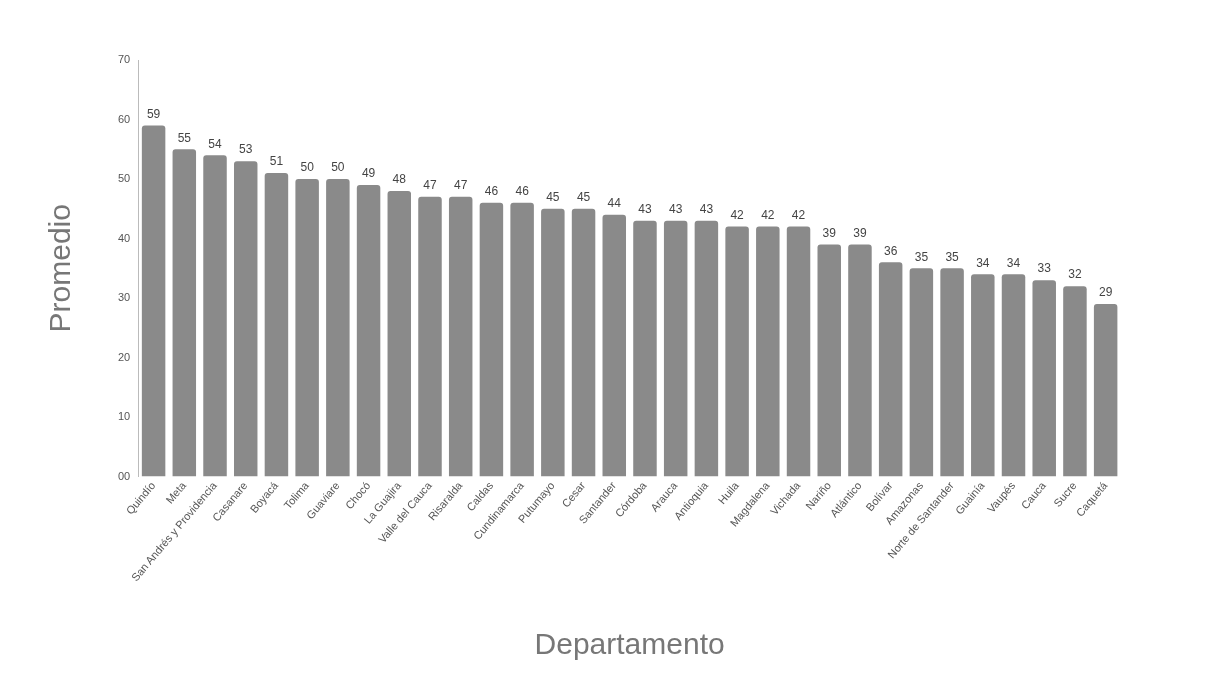 This screenshot has width=1221, height=688. Describe the element at coordinates (276, 161) in the screenshot. I see `data-label: 51` at that location.